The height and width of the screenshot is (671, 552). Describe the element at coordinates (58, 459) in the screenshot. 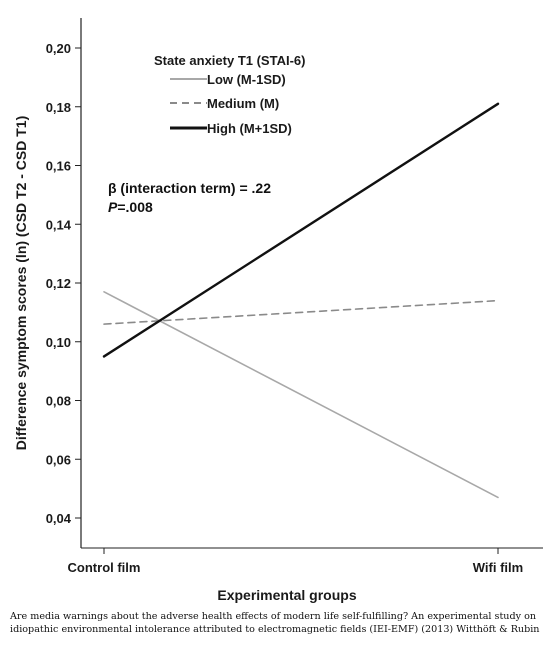

I see `y-tick-label: 0,06` at that location.